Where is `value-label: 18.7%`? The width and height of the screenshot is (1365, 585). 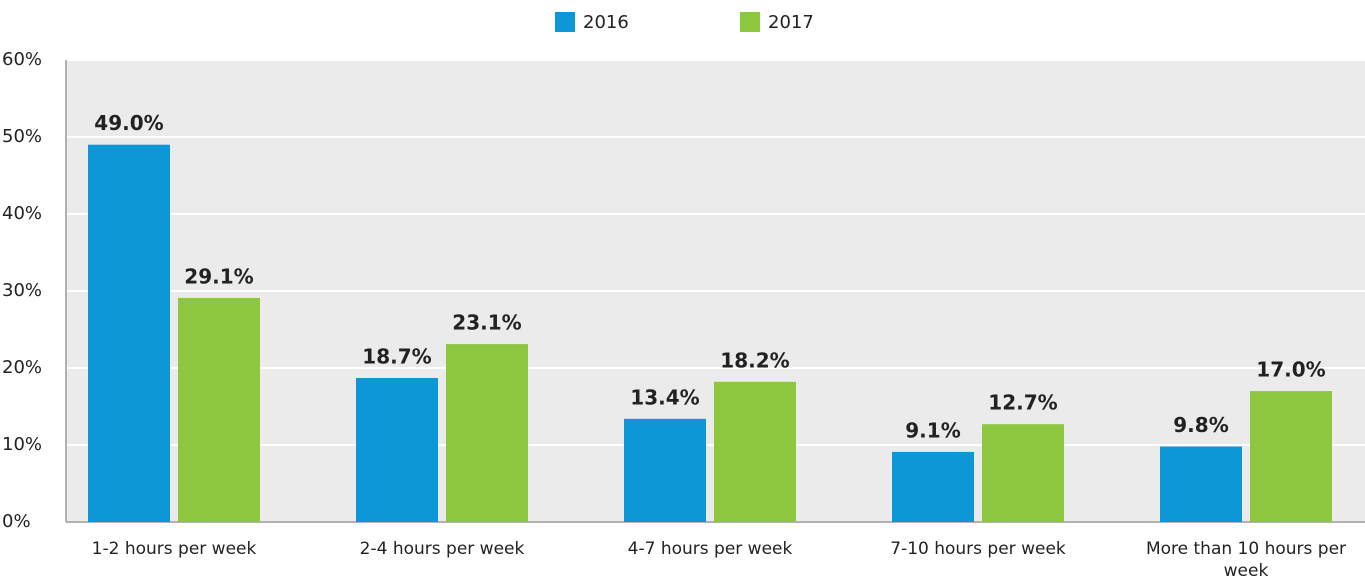
value-label: 18.7% is located at coordinates (396, 357).